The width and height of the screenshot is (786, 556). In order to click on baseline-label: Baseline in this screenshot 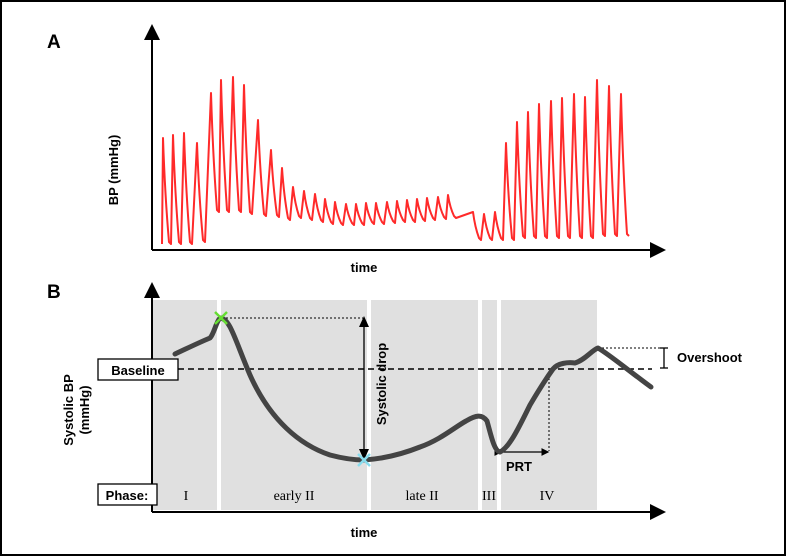, I will do `click(137, 370)`.